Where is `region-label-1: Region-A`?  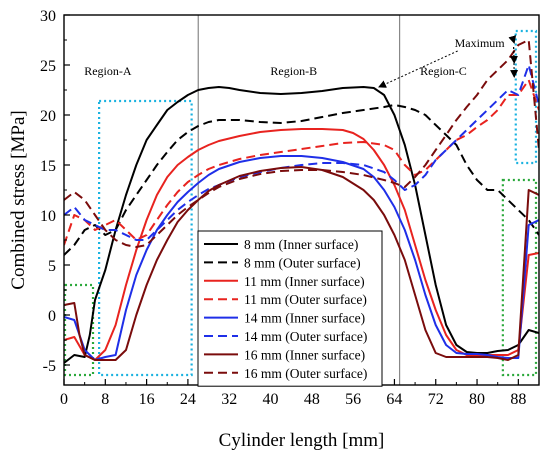
region-label-1: Region-A is located at coordinates (108, 71).